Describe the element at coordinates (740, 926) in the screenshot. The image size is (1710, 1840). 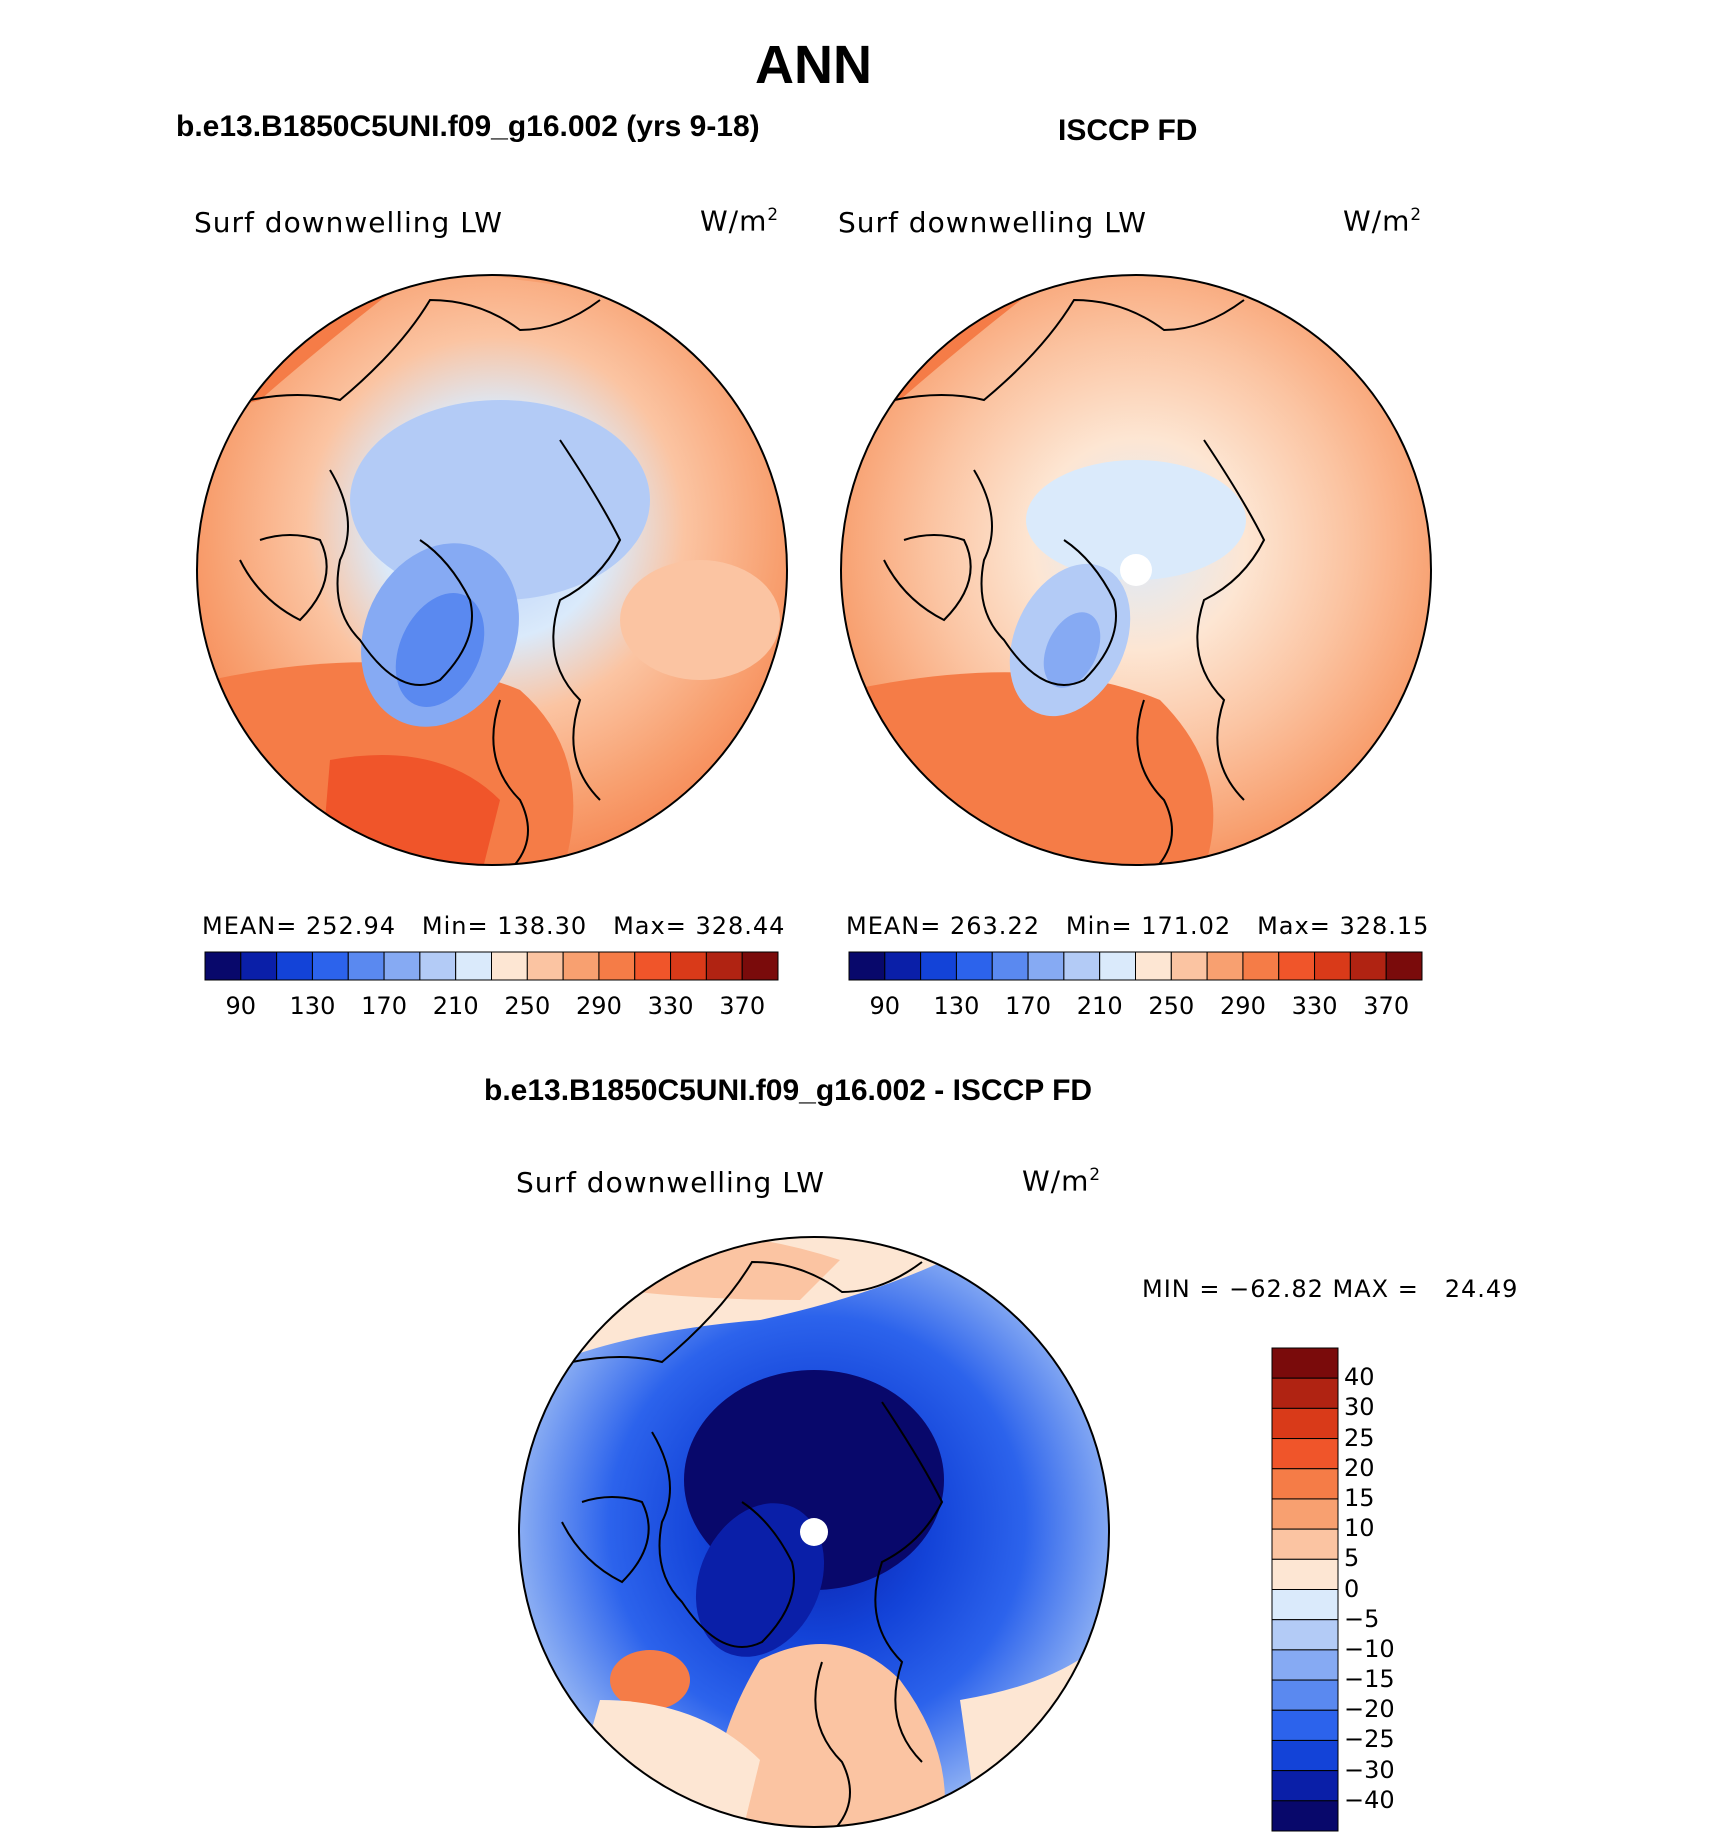
I see `left-max-value: 328.44` at that location.